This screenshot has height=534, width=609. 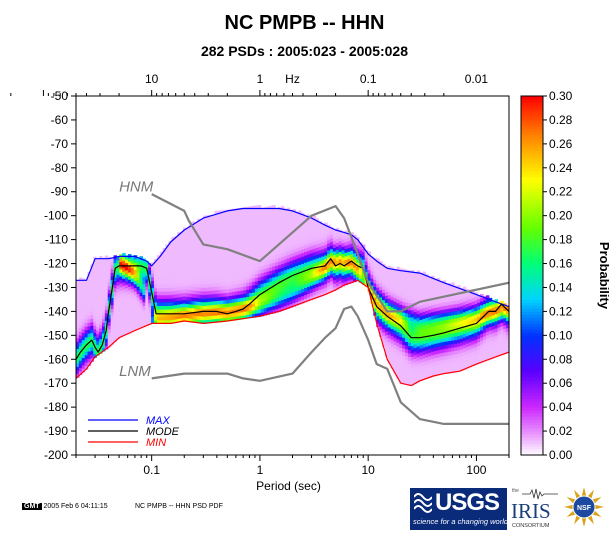 What do you see at coordinates (603, 276) in the screenshot?
I see `colorbar-label: Probability` at bounding box center [603, 276].